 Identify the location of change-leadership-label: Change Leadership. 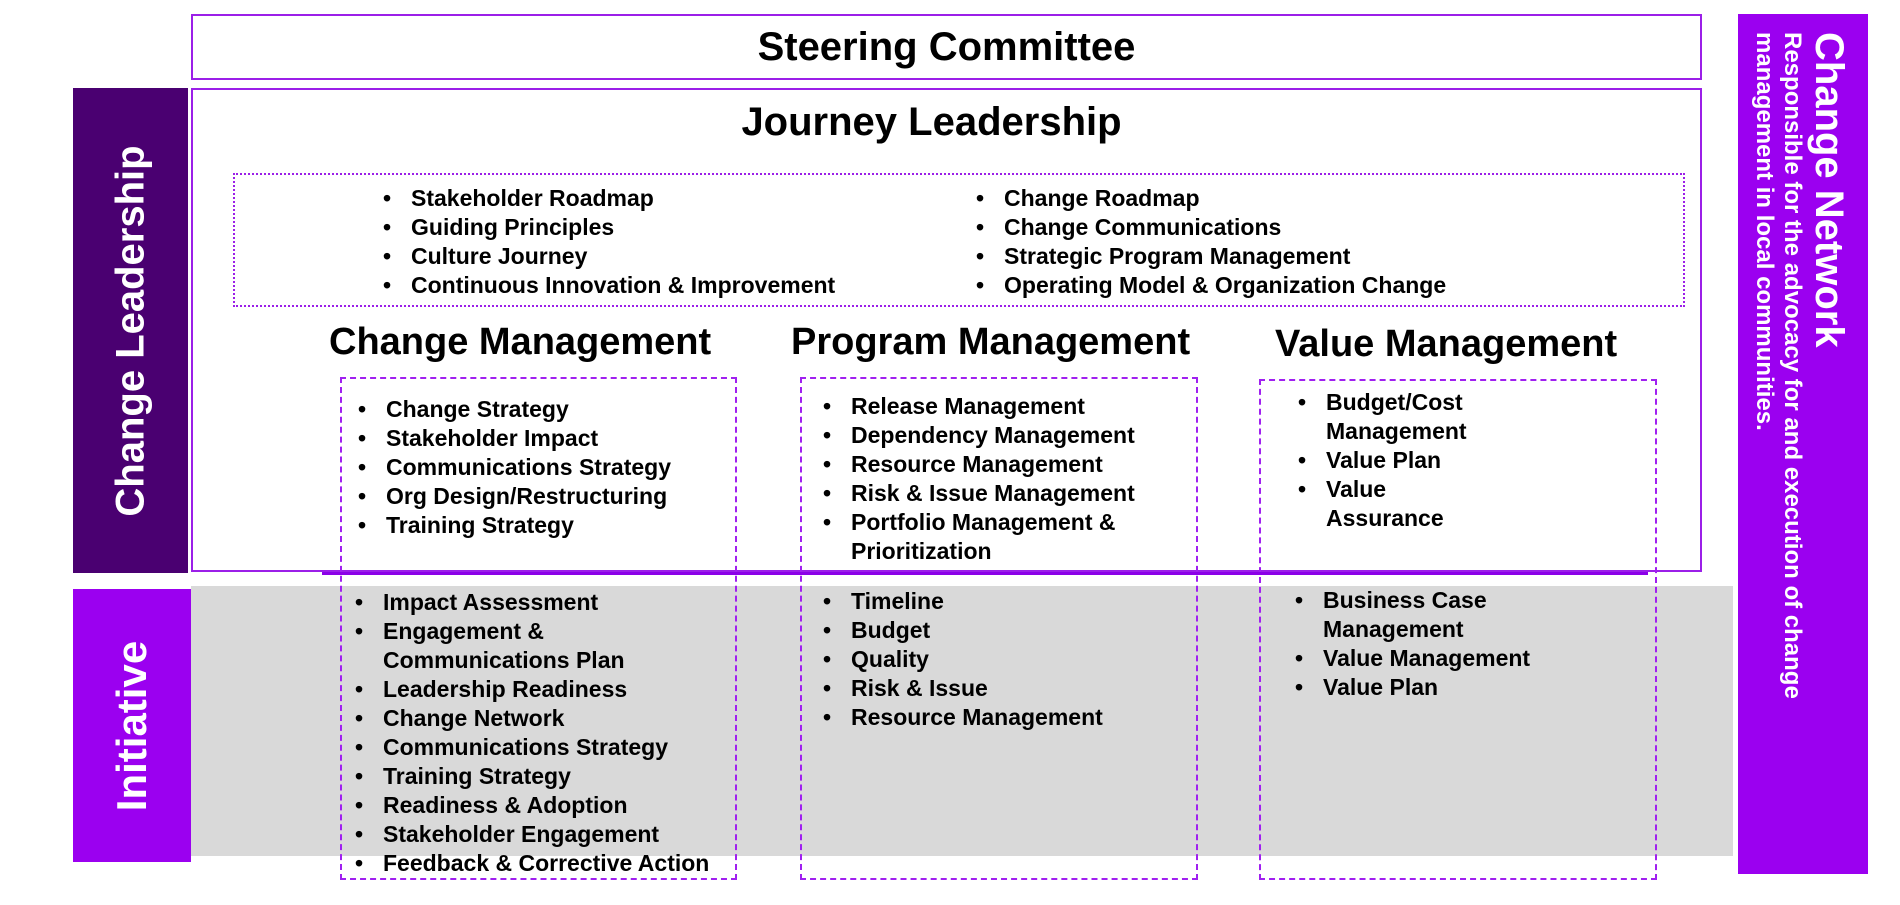
(130, 330).